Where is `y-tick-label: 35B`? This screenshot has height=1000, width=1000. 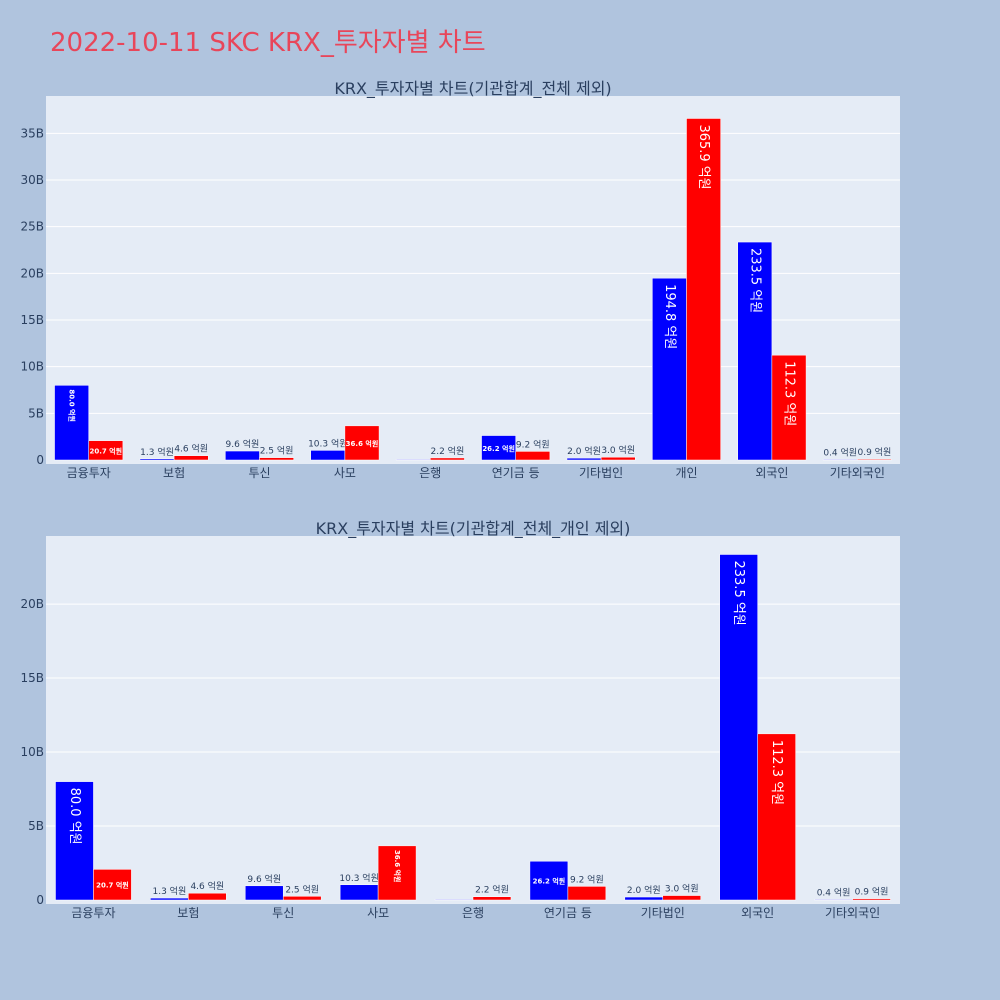 y-tick-label: 35B is located at coordinates (32, 133).